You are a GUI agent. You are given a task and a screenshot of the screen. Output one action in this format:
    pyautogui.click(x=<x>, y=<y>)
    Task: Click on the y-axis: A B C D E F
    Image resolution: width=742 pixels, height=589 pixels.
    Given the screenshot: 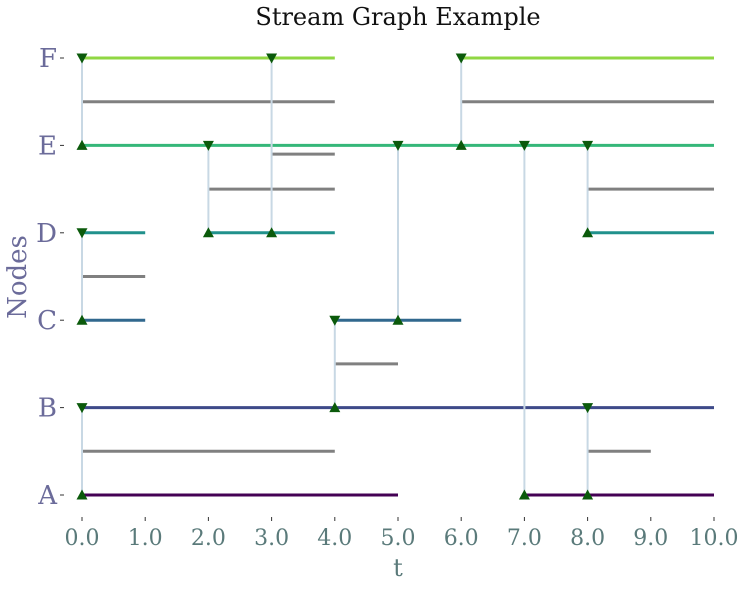 What is the action you would take?
    pyautogui.click(x=50, y=277)
    